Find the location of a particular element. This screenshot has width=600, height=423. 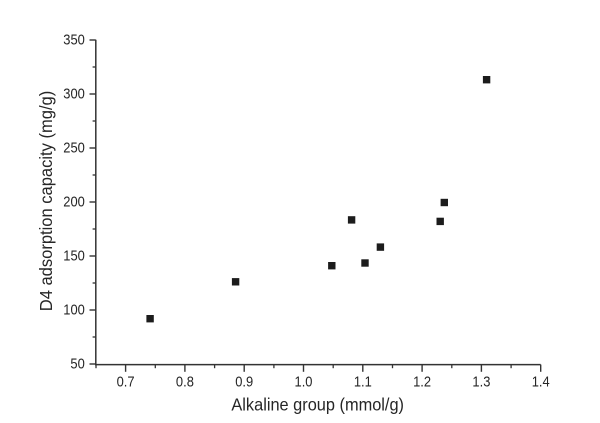

svg-text: D4 adsorption capacity (mg/g) is located at coordinates (46, 201).